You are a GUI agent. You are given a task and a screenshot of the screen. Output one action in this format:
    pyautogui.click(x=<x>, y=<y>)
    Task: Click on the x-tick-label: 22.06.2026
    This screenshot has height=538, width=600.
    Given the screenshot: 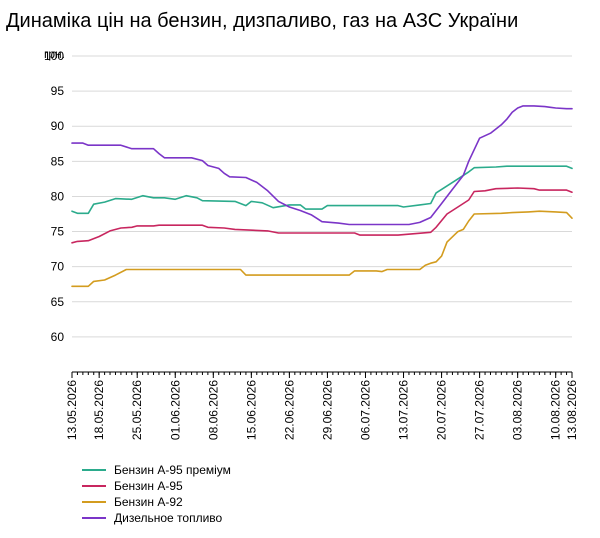 What is the action you would take?
    pyautogui.click(x=289, y=410)
    